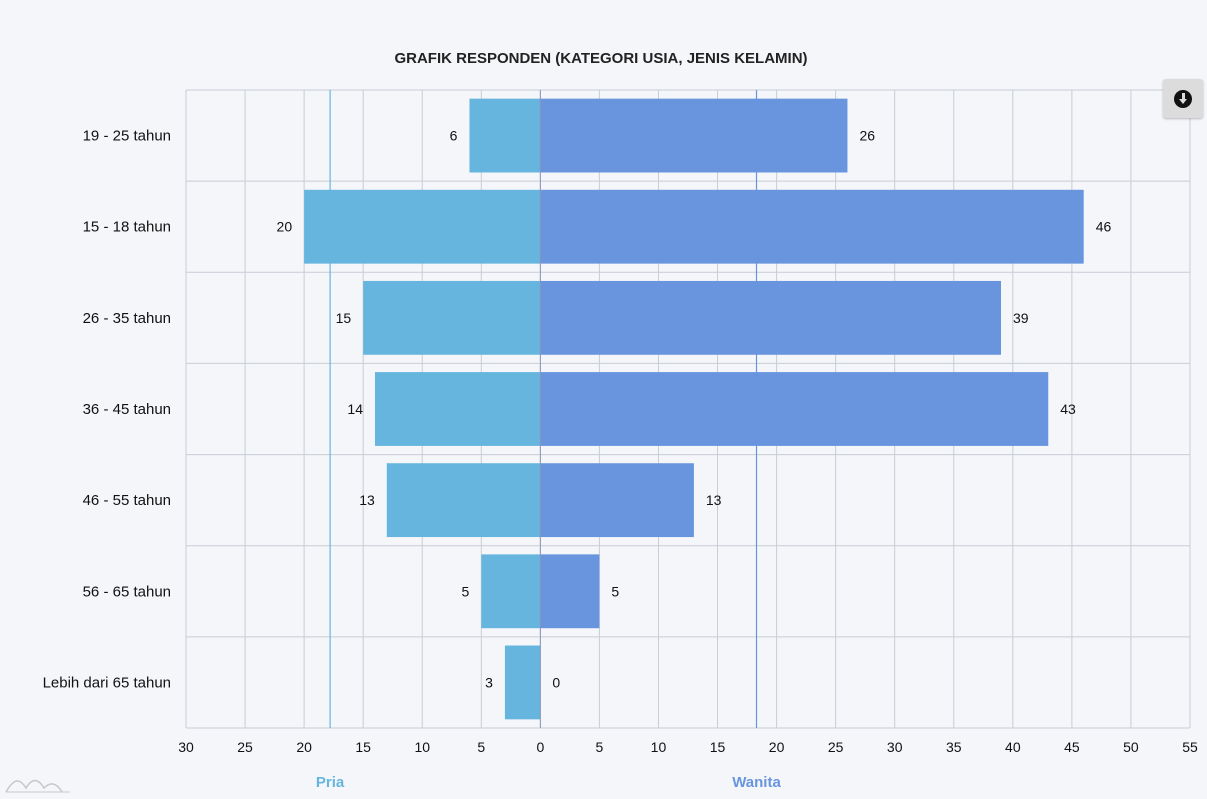 The image size is (1207, 799). What do you see at coordinates (1072, 747) in the screenshot?
I see `x-tick-label: 45` at bounding box center [1072, 747].